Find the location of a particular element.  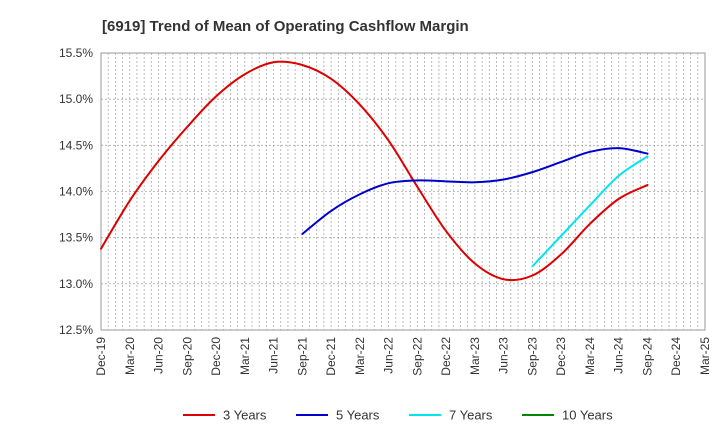

x-tick-label: Jun-22 is located at coordinates (389, 355).